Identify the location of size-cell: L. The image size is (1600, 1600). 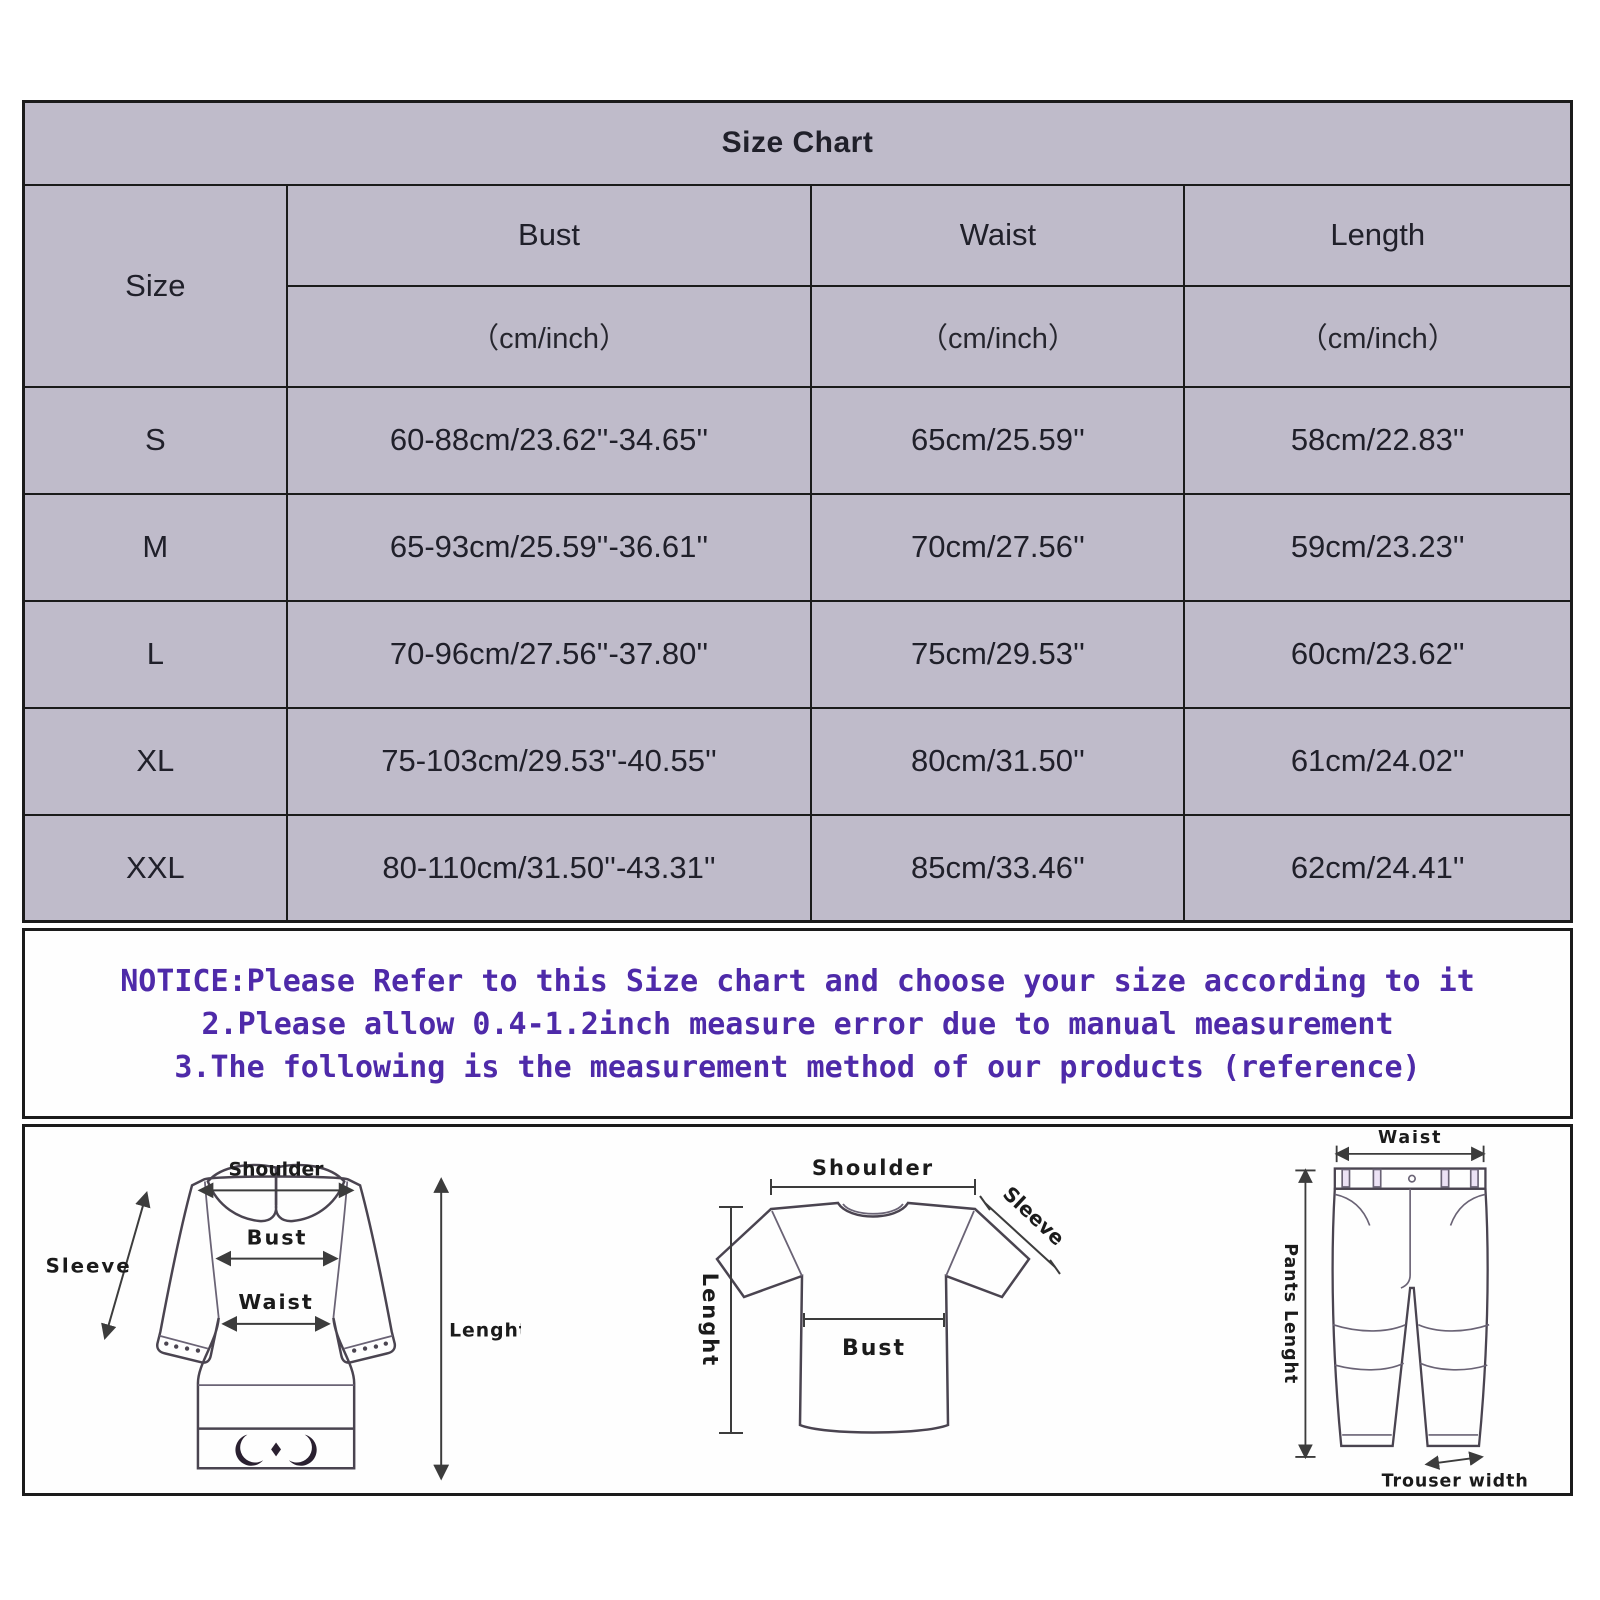
(155, 654).